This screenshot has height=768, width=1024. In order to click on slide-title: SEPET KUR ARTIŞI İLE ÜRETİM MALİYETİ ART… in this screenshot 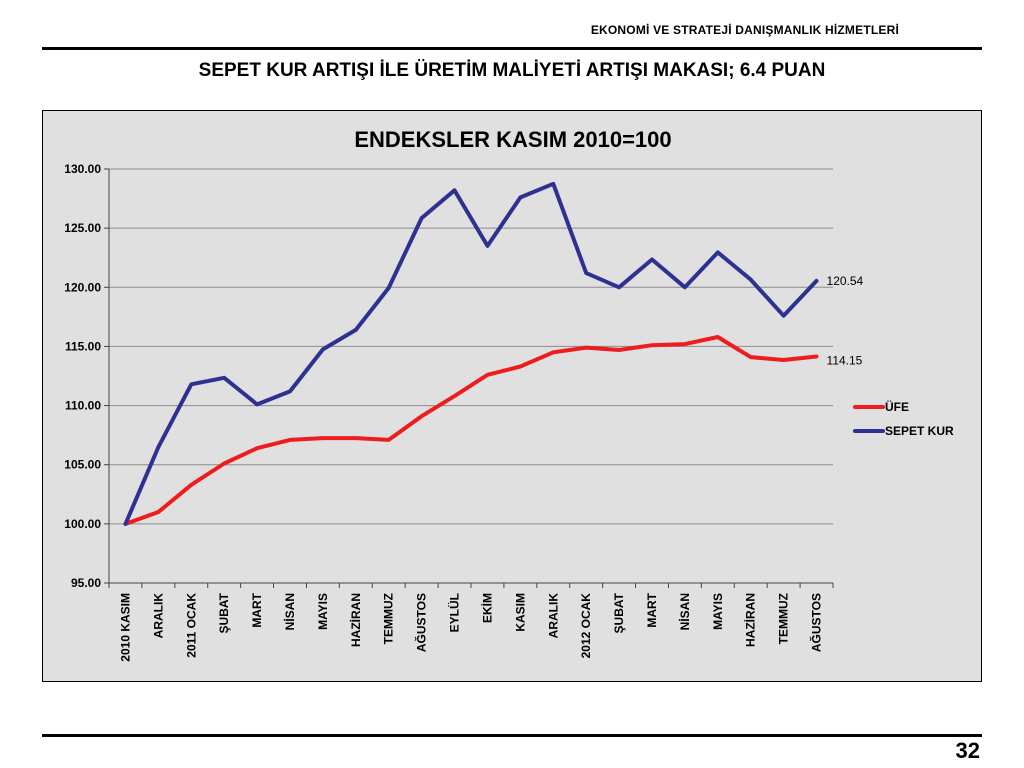, I will do `click(512, 70)`.